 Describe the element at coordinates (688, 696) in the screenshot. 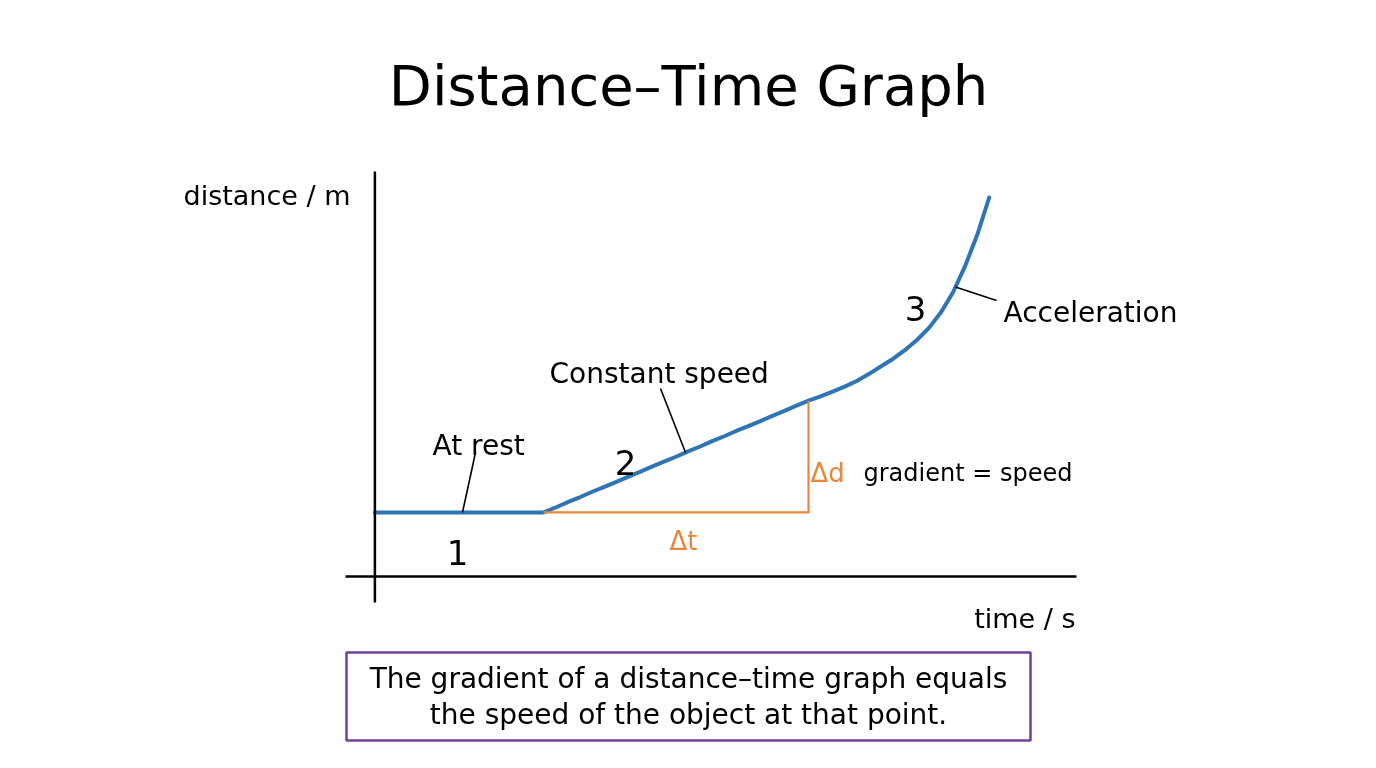

I see `text: The gradient of a distance–time graph equals the speed of the object at that point.` at that location.